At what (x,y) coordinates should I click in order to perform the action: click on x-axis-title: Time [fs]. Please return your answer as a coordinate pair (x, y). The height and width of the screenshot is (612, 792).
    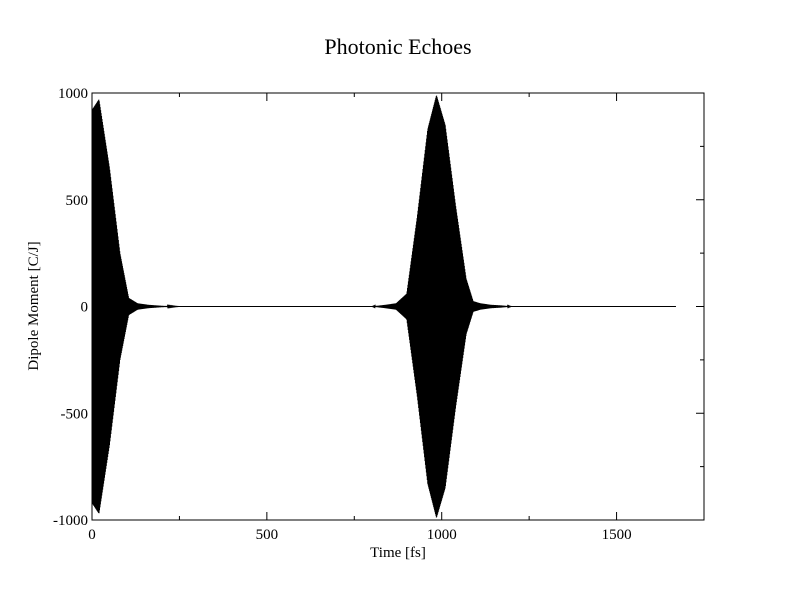
    Looking at the image, I should click on (398, 553).